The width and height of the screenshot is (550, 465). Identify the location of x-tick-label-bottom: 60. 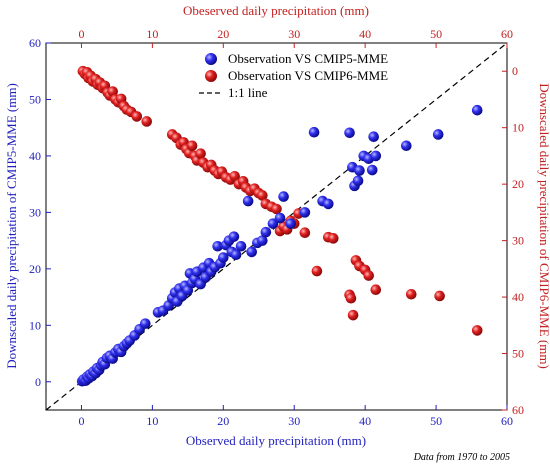
(507, 421).